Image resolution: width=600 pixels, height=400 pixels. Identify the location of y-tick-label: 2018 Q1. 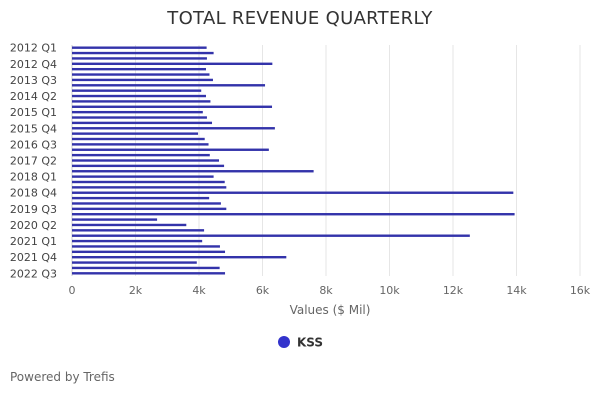
(33, 177).